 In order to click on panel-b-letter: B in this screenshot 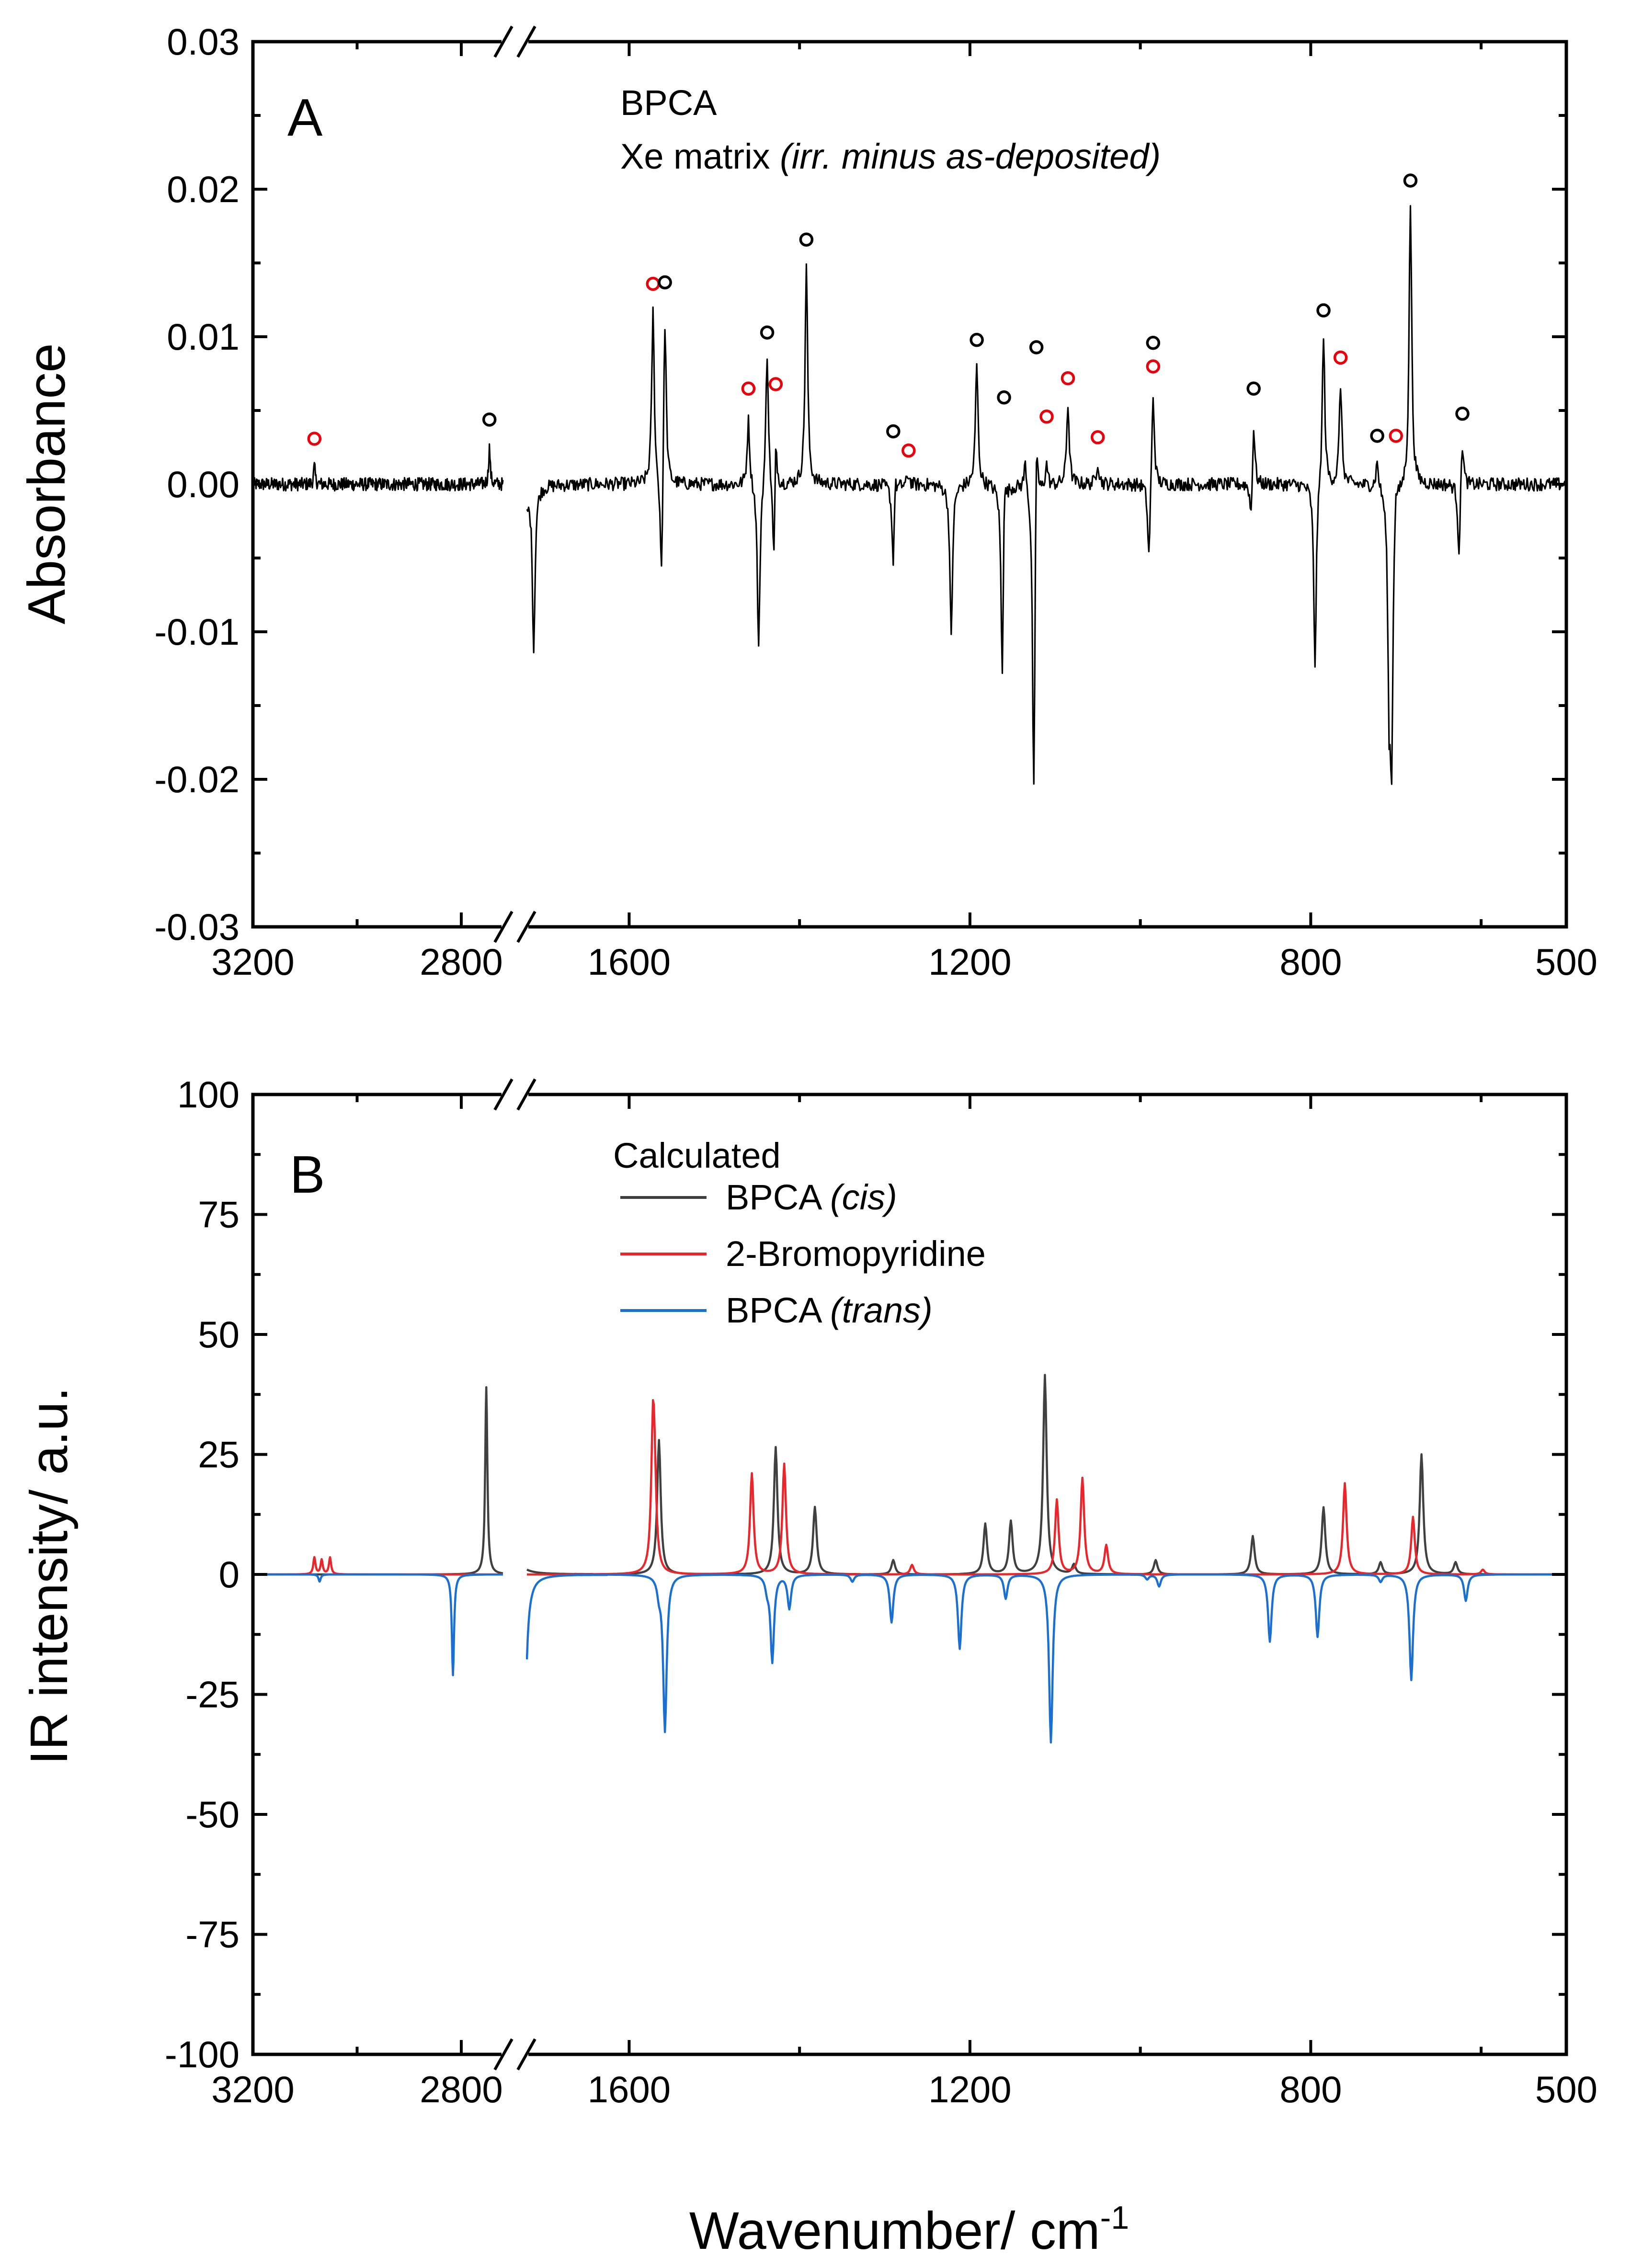, I will do `click(307, 1174)`.